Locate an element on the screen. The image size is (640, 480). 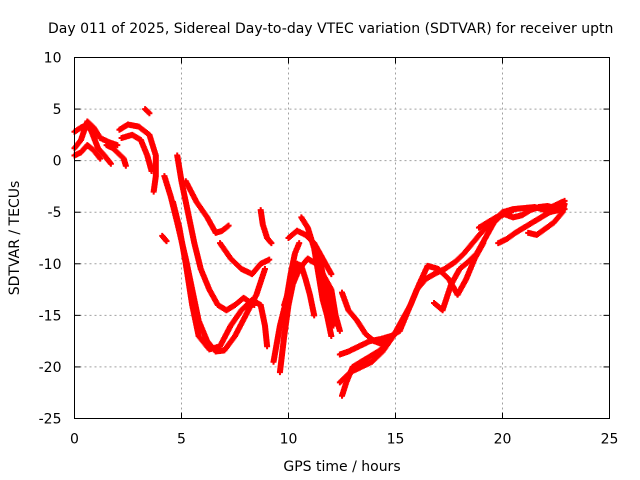
series-sat-ab is located at coordinates (521, 214).